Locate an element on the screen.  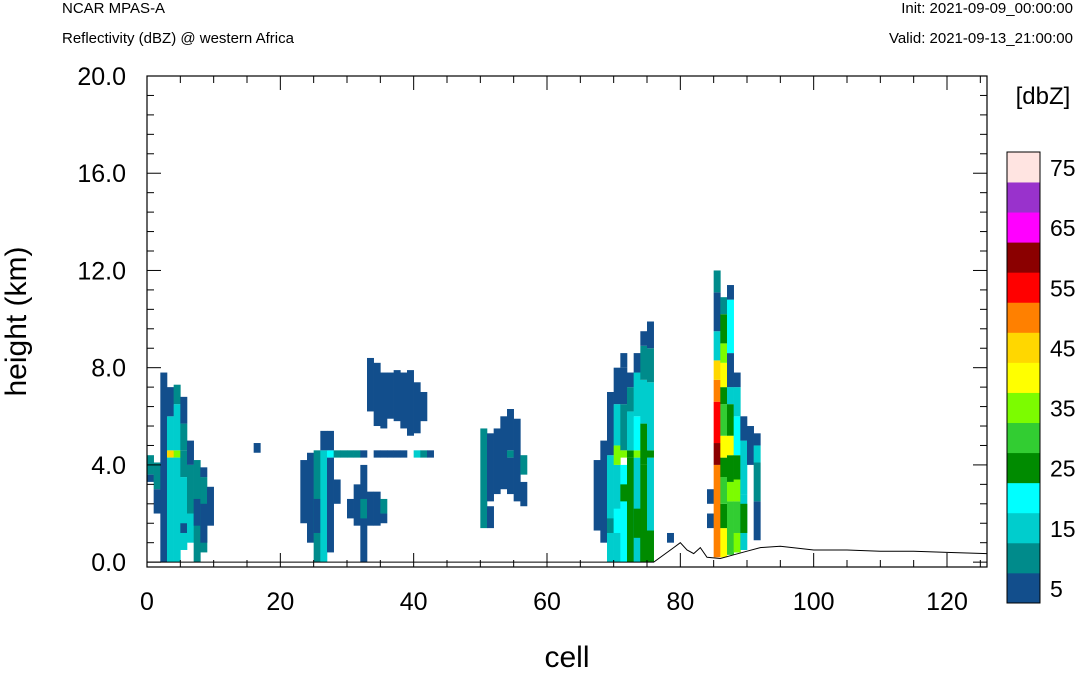
colorbar-label: 25 is located at coordinates (1063, 469).